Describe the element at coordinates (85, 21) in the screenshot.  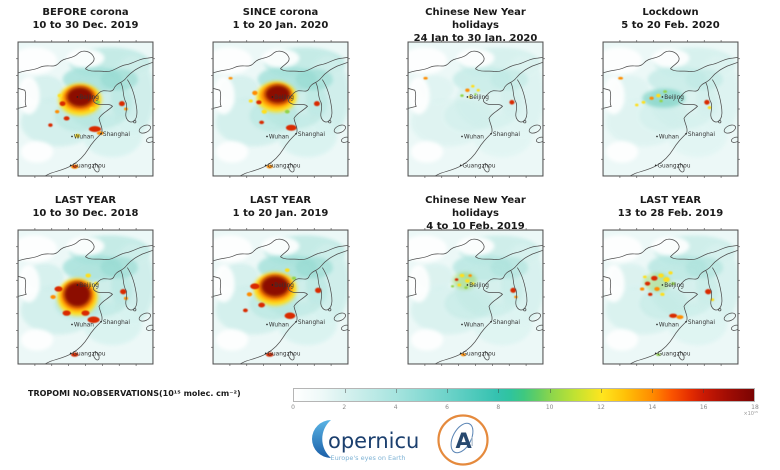
I see `panel-title: BEFORE corona 10 to 30 Dec. 2019` at that location.